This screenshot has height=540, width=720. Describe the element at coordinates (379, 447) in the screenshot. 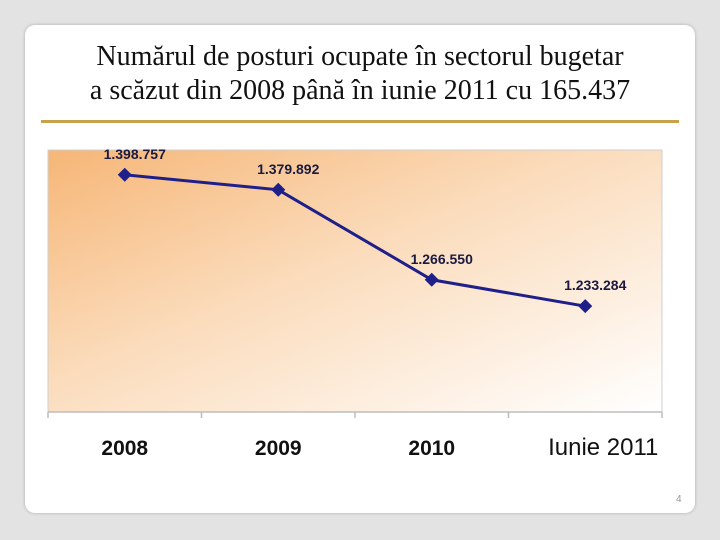

I see `x-tick-labels: 2008 2009 2010 Iunie 2011` at that location.